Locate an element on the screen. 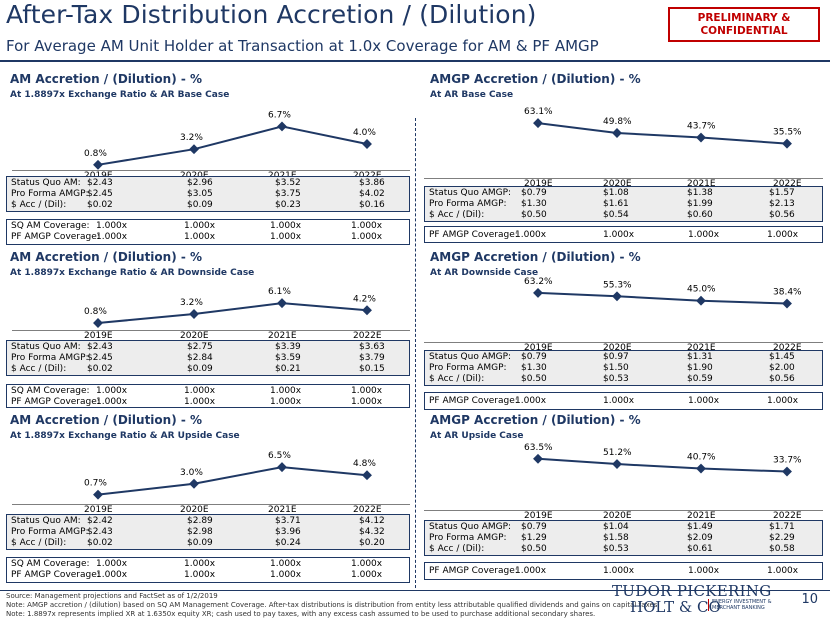 This screenshot has width=830, height=623. table-cell: $1.29 is located at coordinates (534, 538).